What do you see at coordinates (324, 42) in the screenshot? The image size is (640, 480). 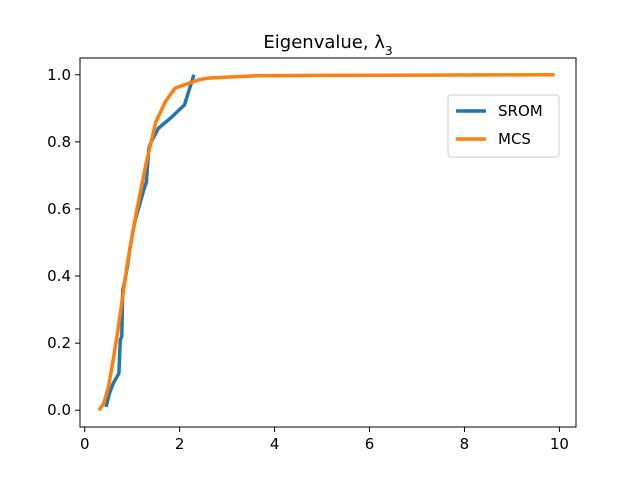 I see `chart-title-main: Eigenvalue, λ` at bounding box center [324, 42].